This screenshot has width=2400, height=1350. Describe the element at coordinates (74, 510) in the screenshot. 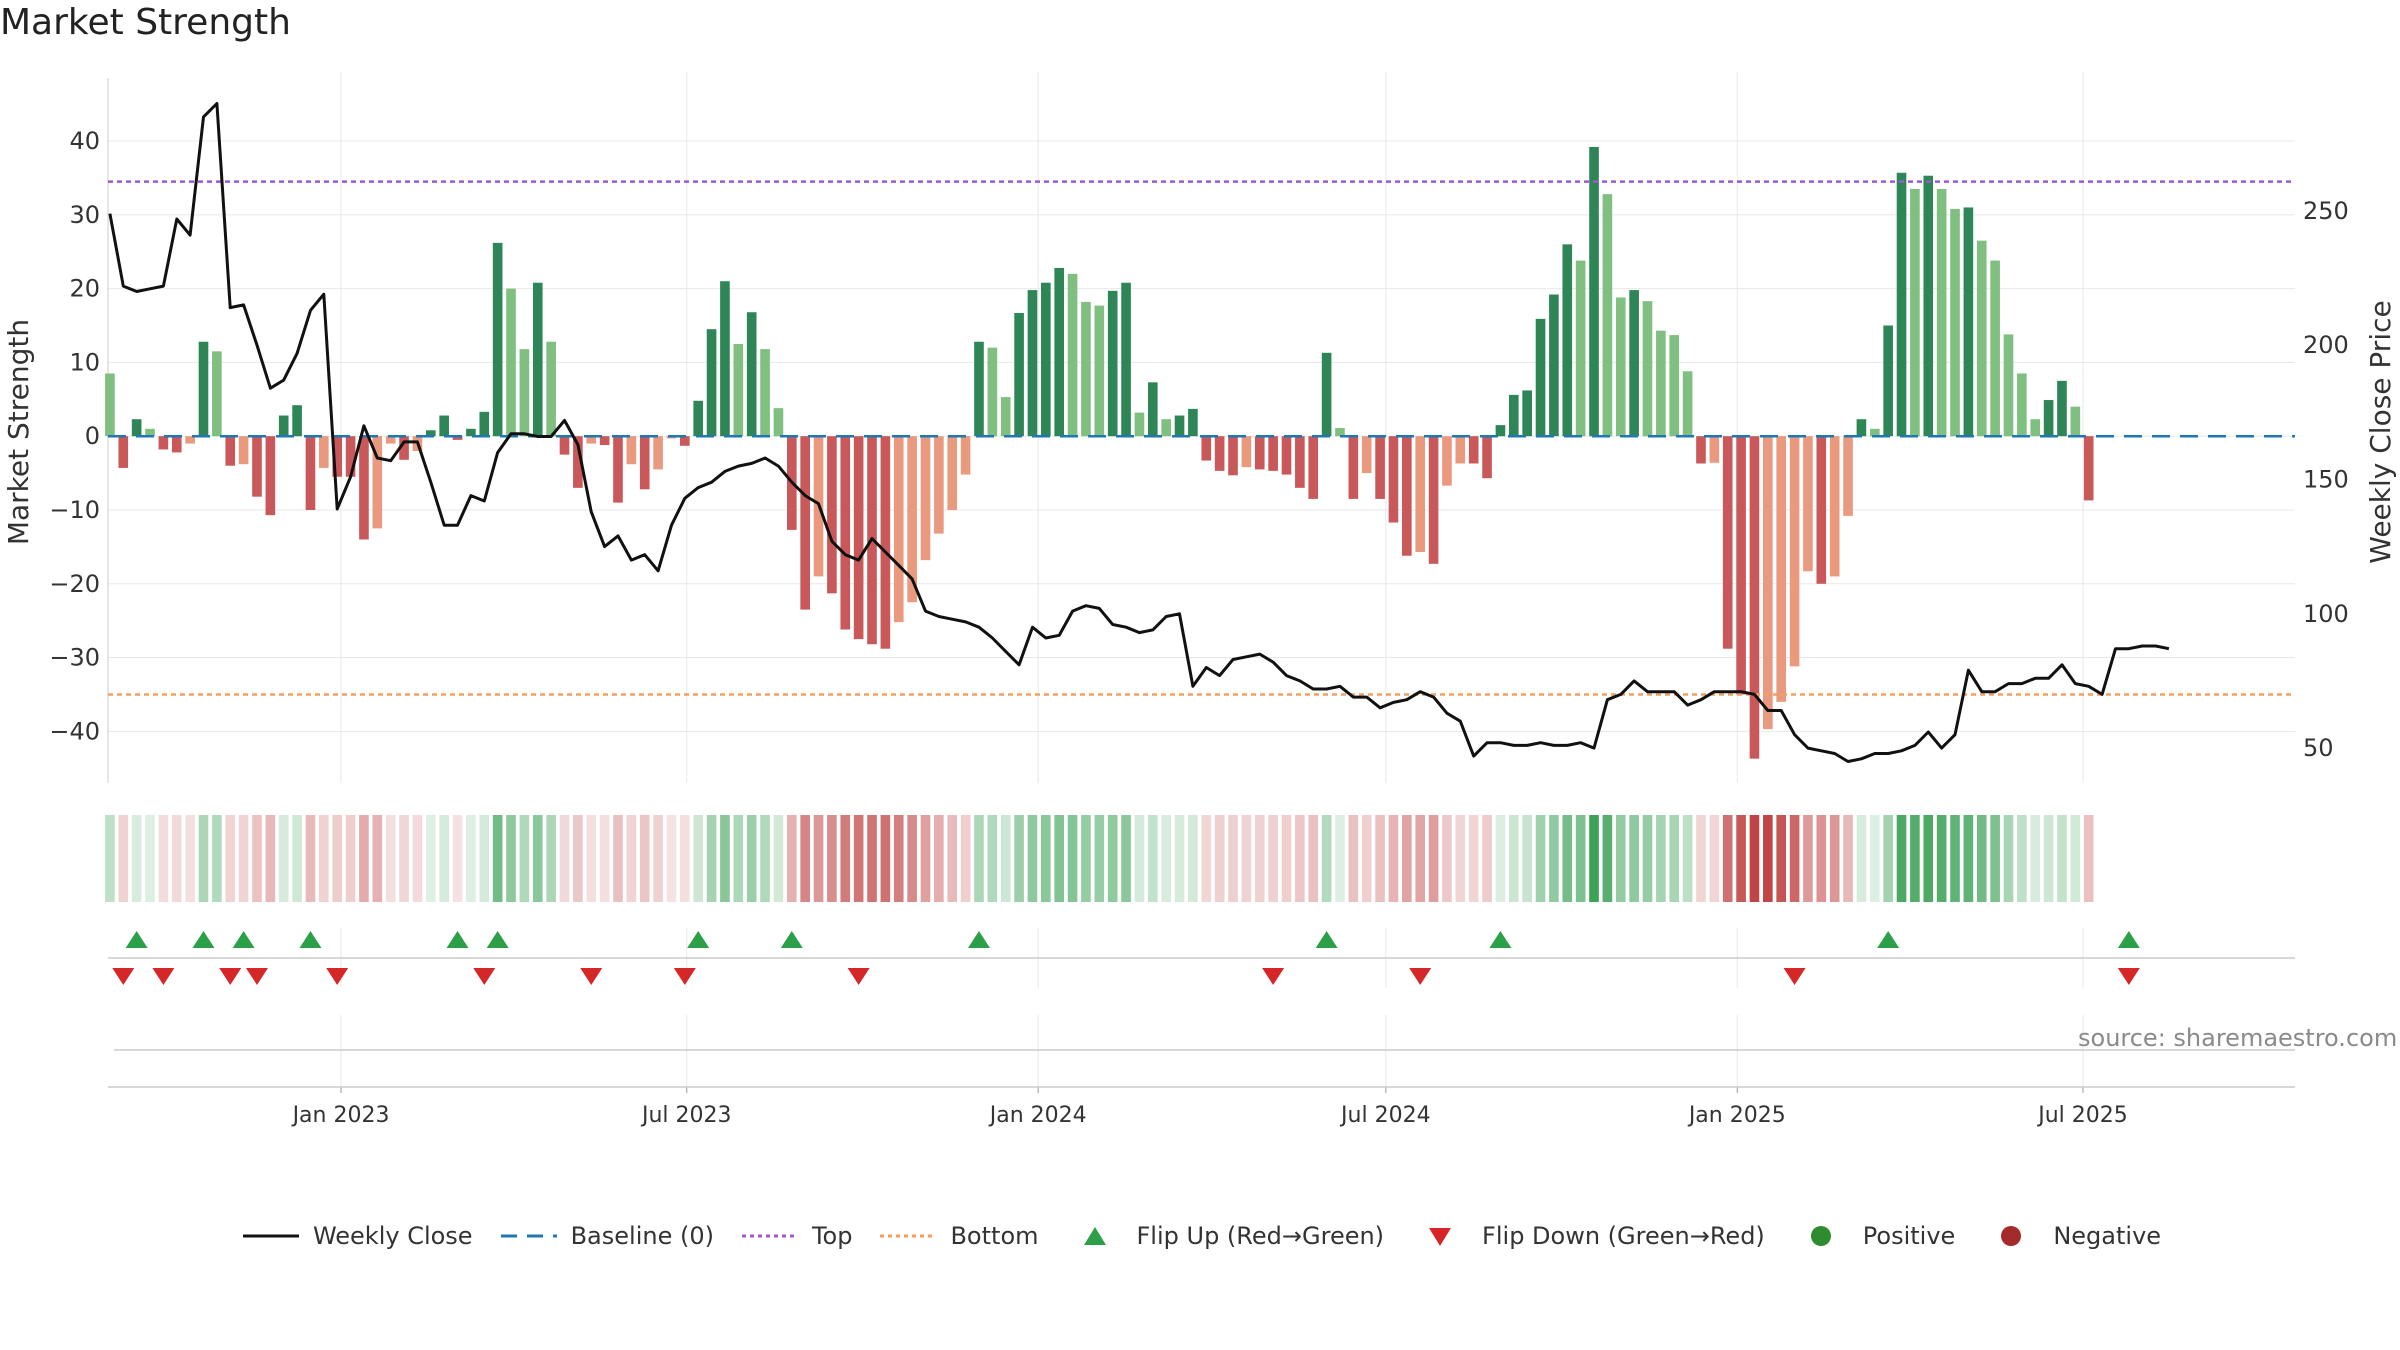

I see `y-left-tick-label: −10` at that location.